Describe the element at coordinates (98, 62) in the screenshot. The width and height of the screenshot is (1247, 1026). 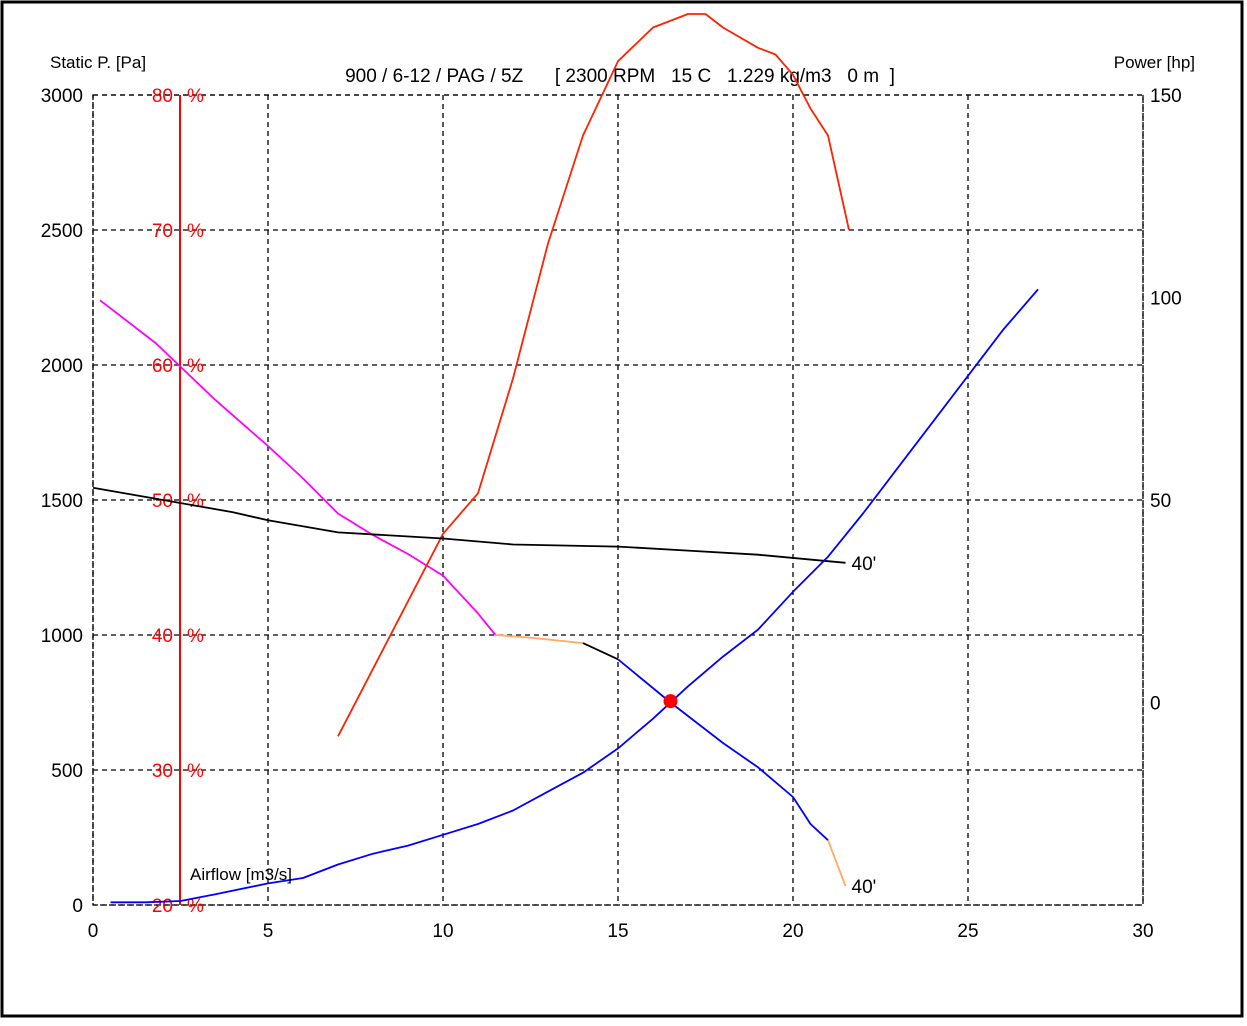
I see `y-axis-label: Static P. [Pa]` at that location.